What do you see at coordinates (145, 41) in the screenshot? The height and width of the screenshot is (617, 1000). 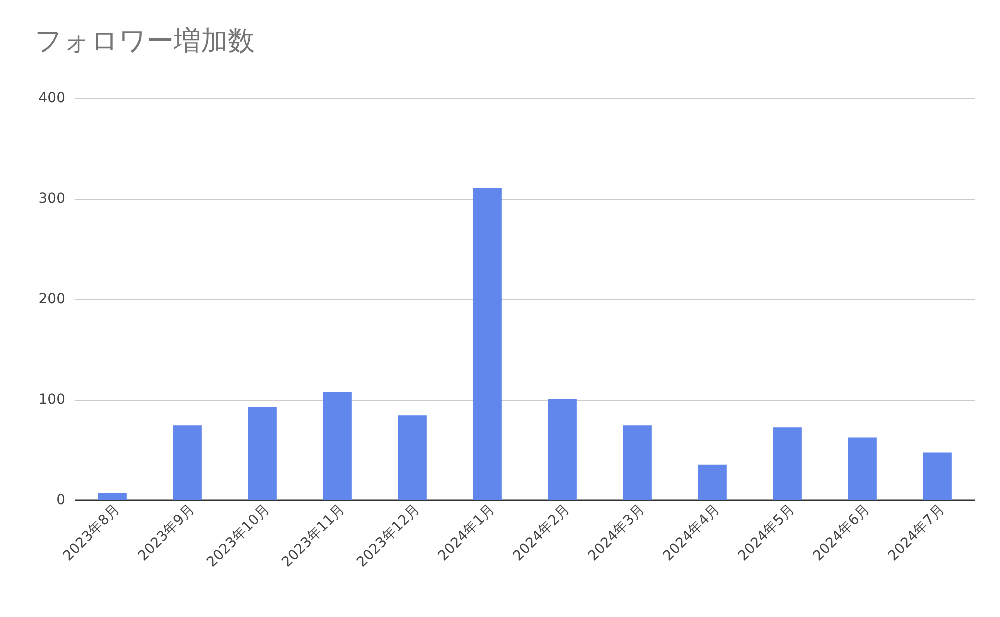 I see `chart-title: フォロワー増加数` at bounding box center [145, 41].